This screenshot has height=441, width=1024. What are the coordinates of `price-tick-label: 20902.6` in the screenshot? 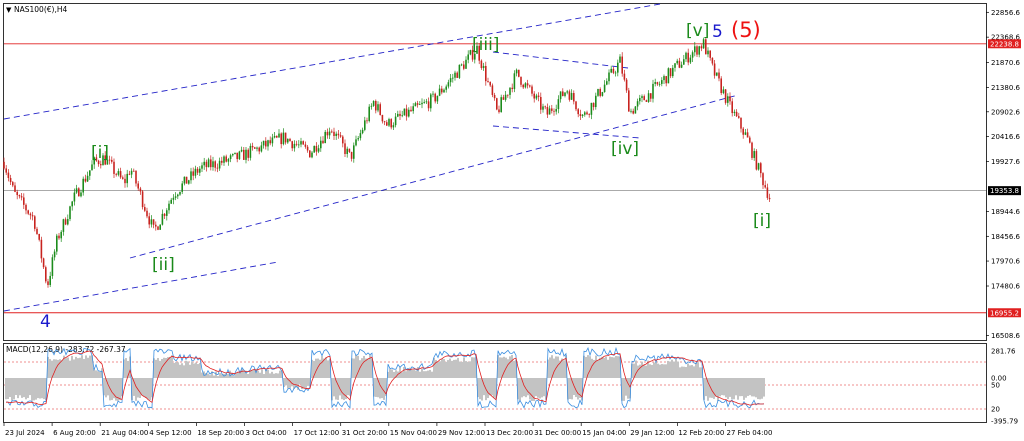 It's located at (1005, 112).